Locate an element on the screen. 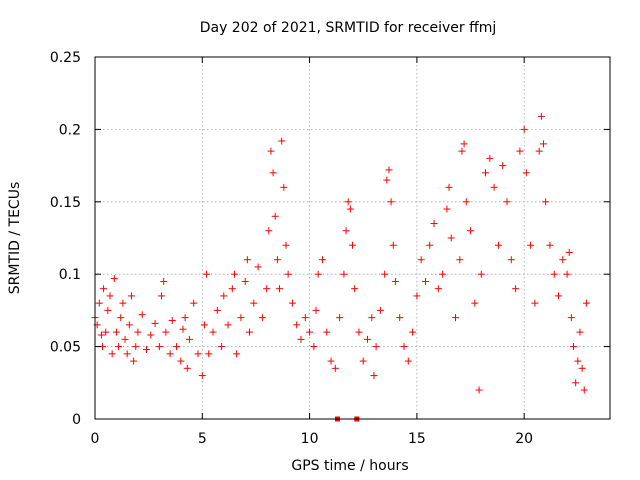 The height and width of the screenshot is (480, 640). y-tick-label: 0.1 is located at coordinates (70, 275).